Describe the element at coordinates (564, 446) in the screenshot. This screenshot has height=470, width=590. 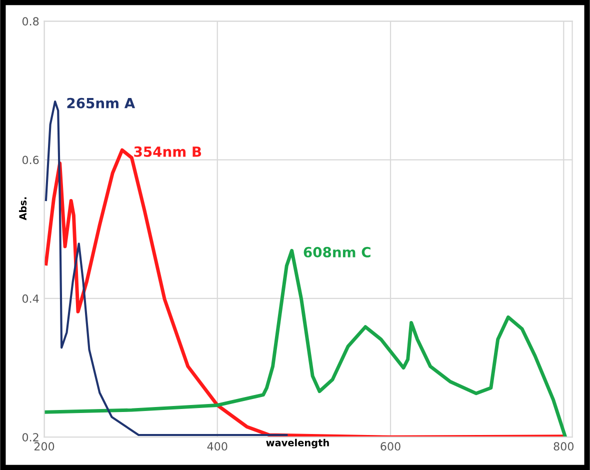
I see `x-tick-label: 800` at that location.